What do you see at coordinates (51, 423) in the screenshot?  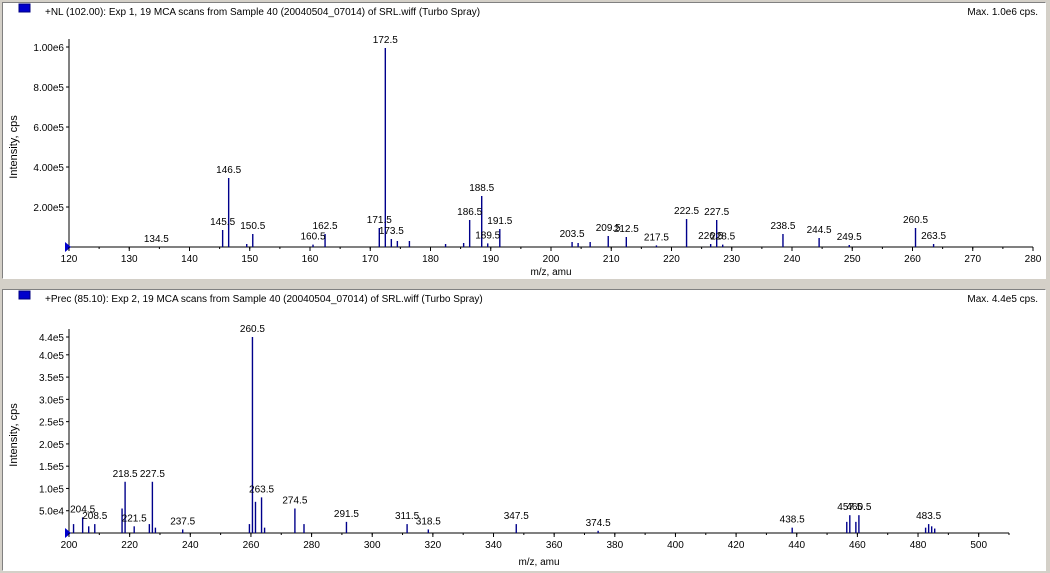 I see `y-tick-label: 2.5e5` at bounding box center [51, 423].